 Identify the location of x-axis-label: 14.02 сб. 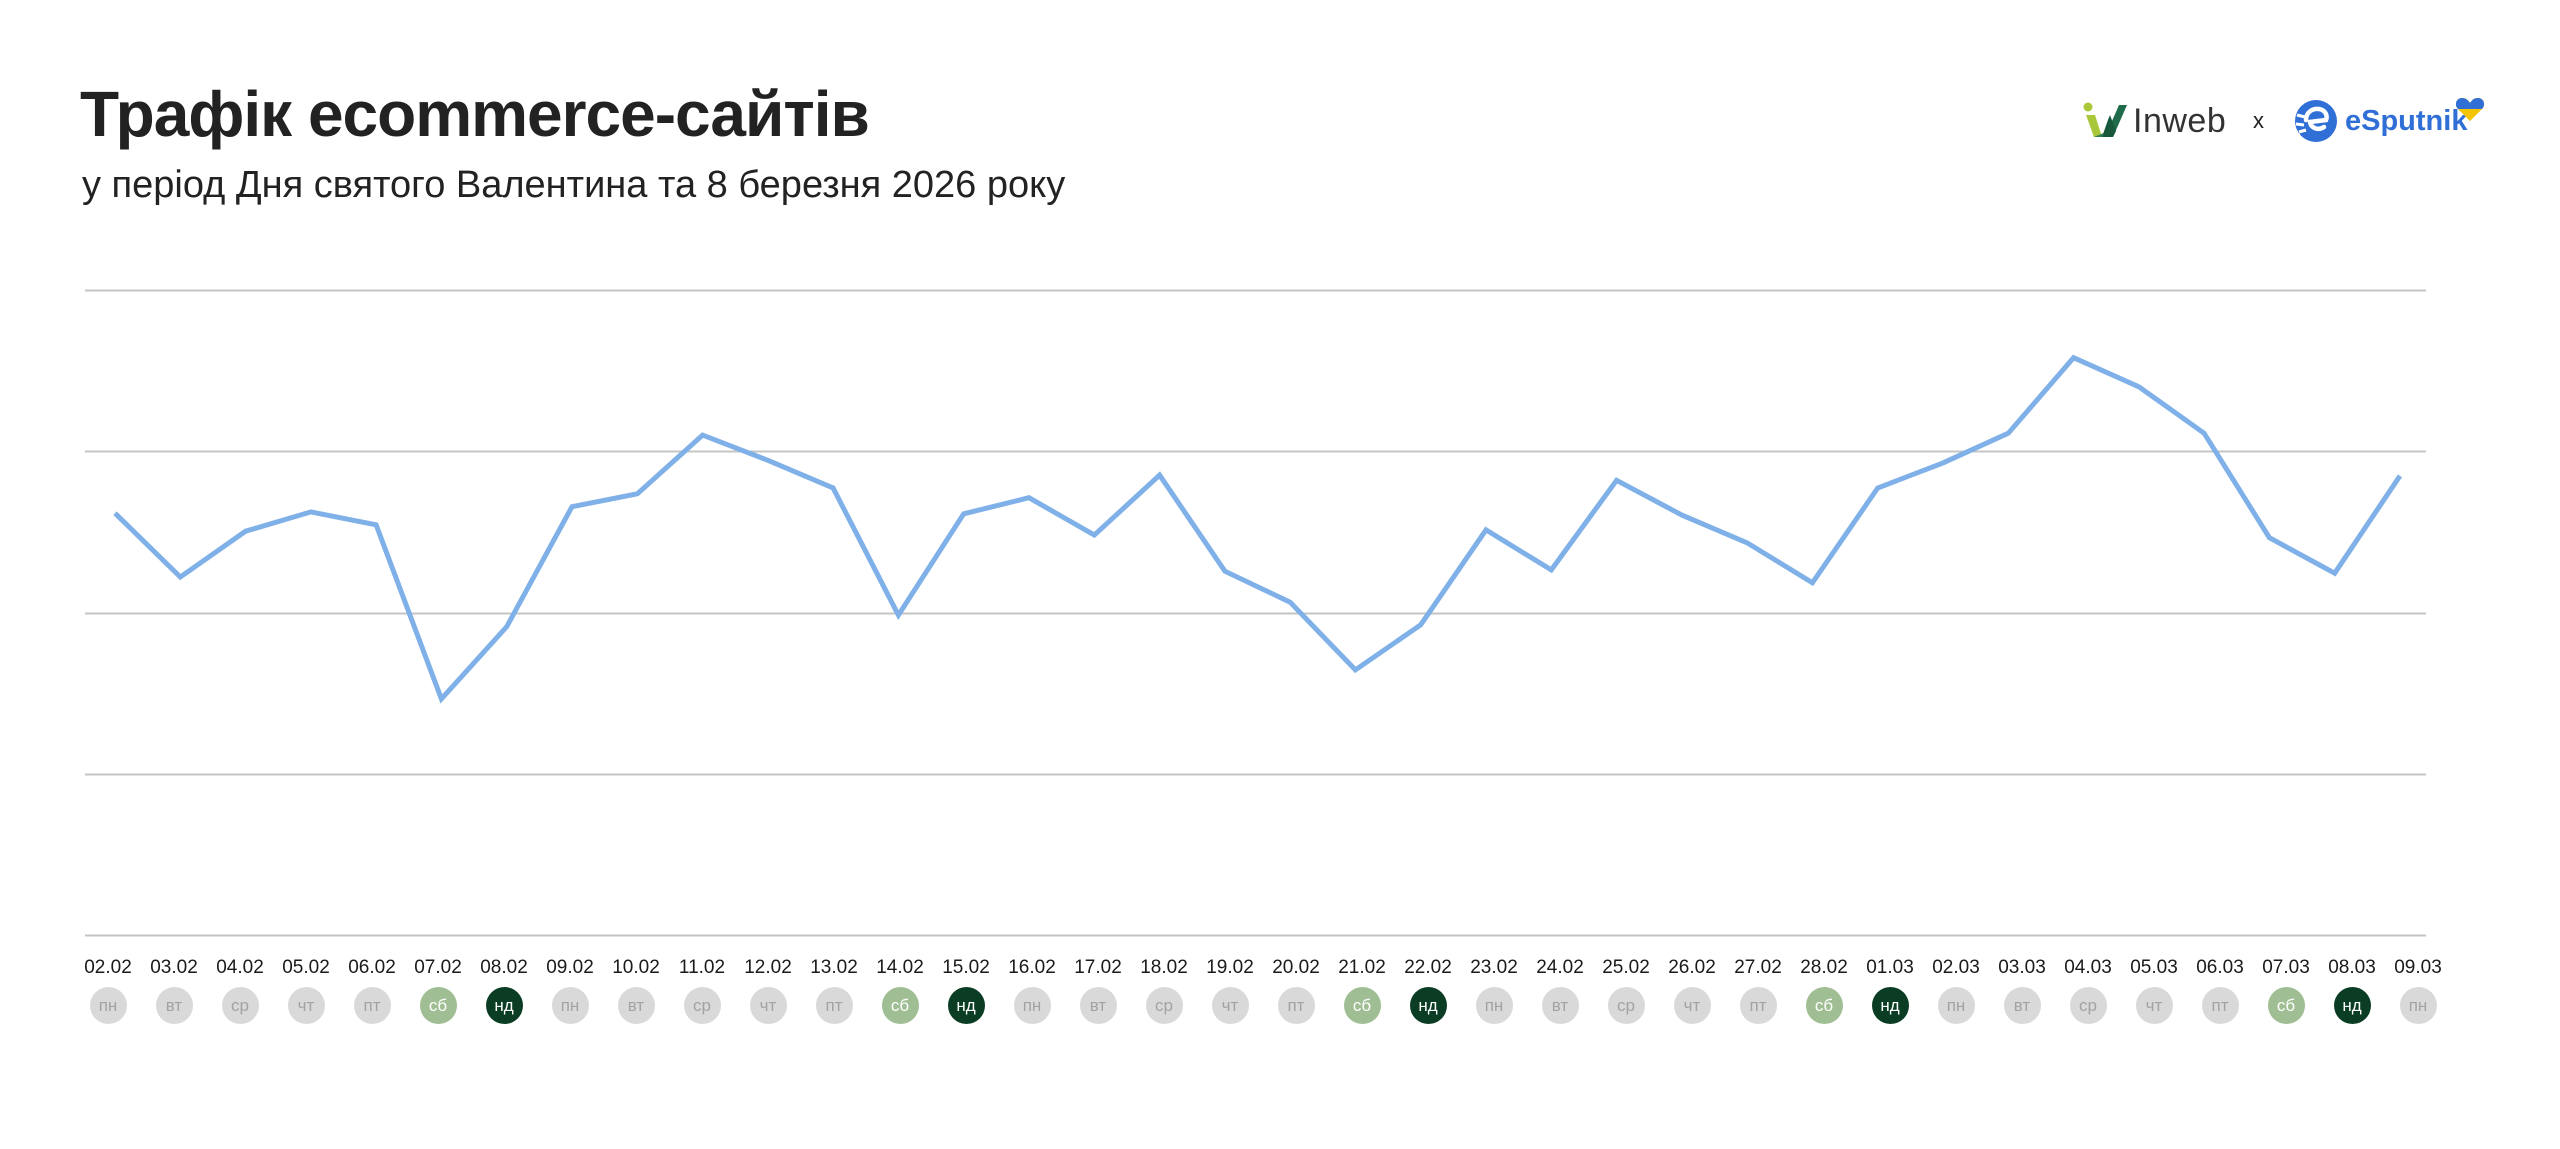
(900, 989).